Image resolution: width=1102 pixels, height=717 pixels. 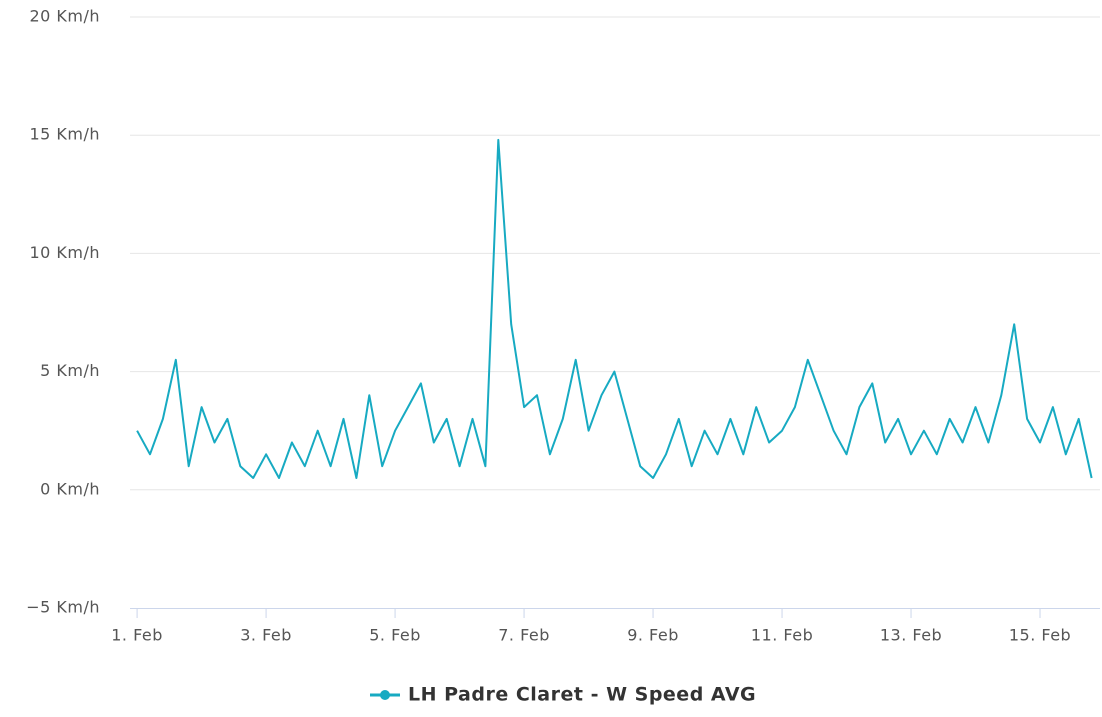 I want to click on x-tick-label: 1. Feb, so click(x=137, y=635).